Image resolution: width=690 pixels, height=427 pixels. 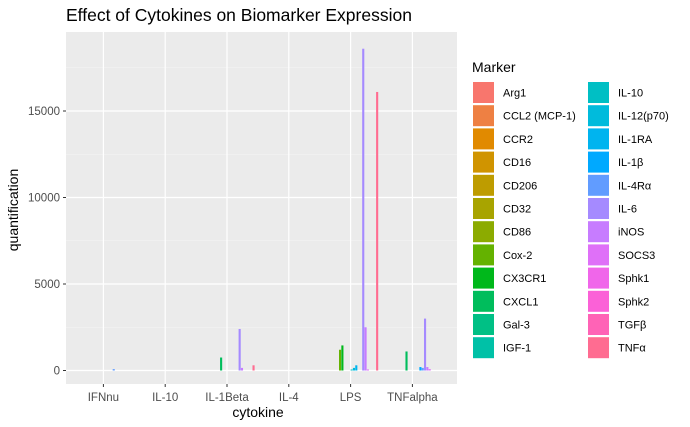 What do you see at coordinates (631, 233) in the screenshot?
I see `legend-label: iNOS` at bounding box center [631, 233].